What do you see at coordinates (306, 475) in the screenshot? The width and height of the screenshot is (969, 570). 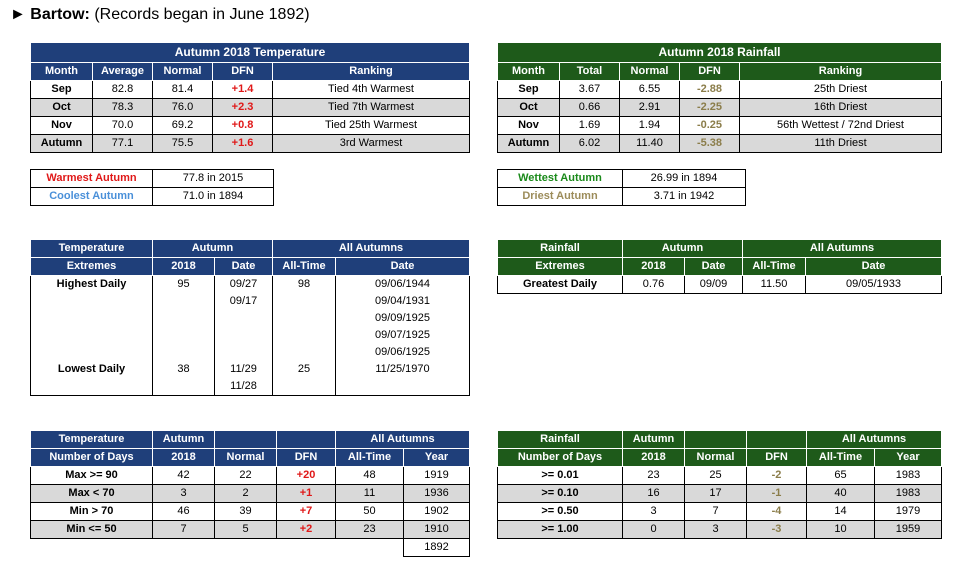 I see `dfn-cell: +20` at bounding box center [306, 475].